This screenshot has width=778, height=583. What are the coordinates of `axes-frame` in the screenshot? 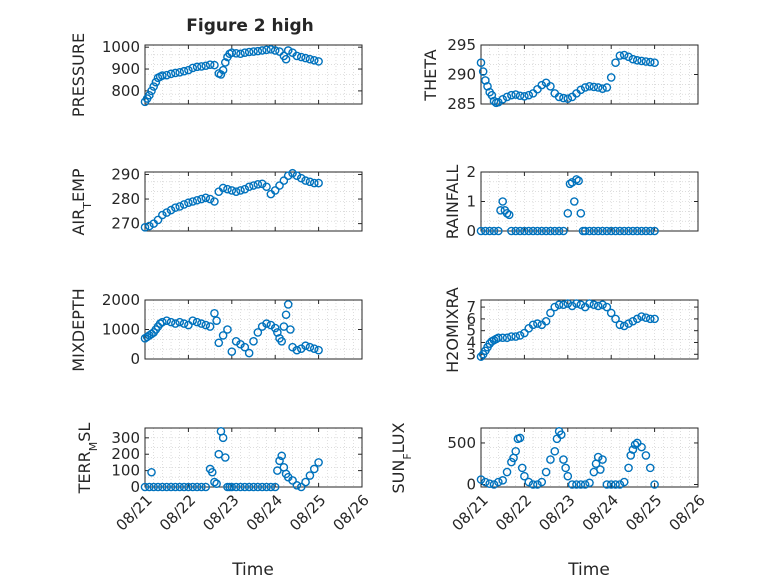 It's located at (253, 457).